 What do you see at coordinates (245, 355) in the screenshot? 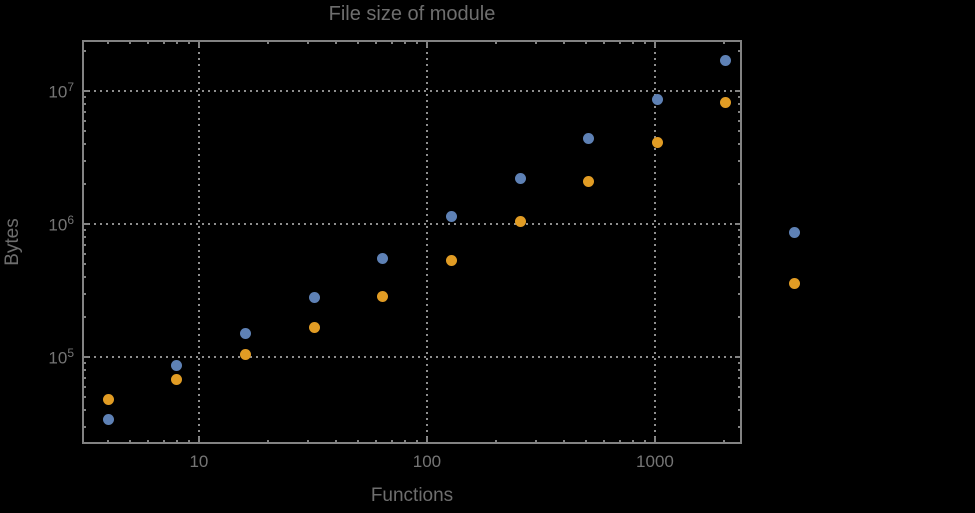
I see `point-orange-x16` at bounding box center [245, 355].